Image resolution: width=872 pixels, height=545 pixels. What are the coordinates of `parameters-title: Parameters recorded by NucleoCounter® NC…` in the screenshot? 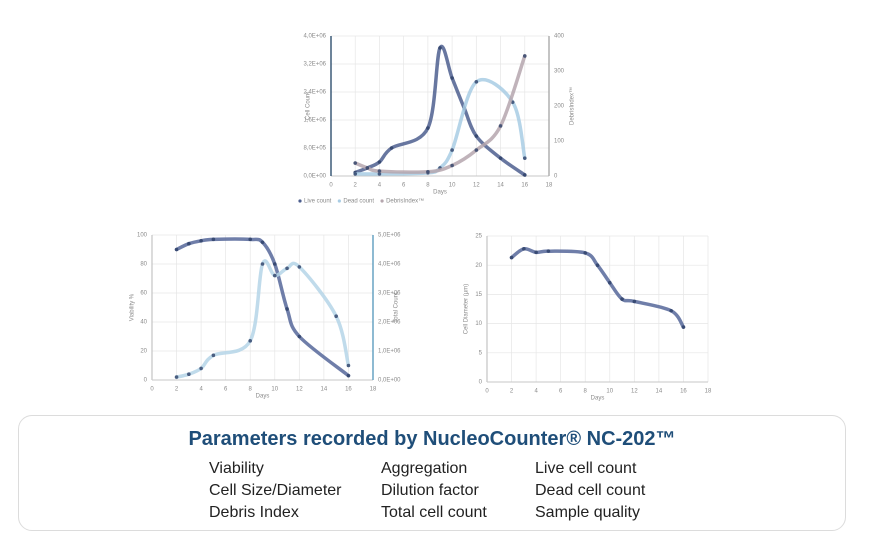 It's located at (432, 439).